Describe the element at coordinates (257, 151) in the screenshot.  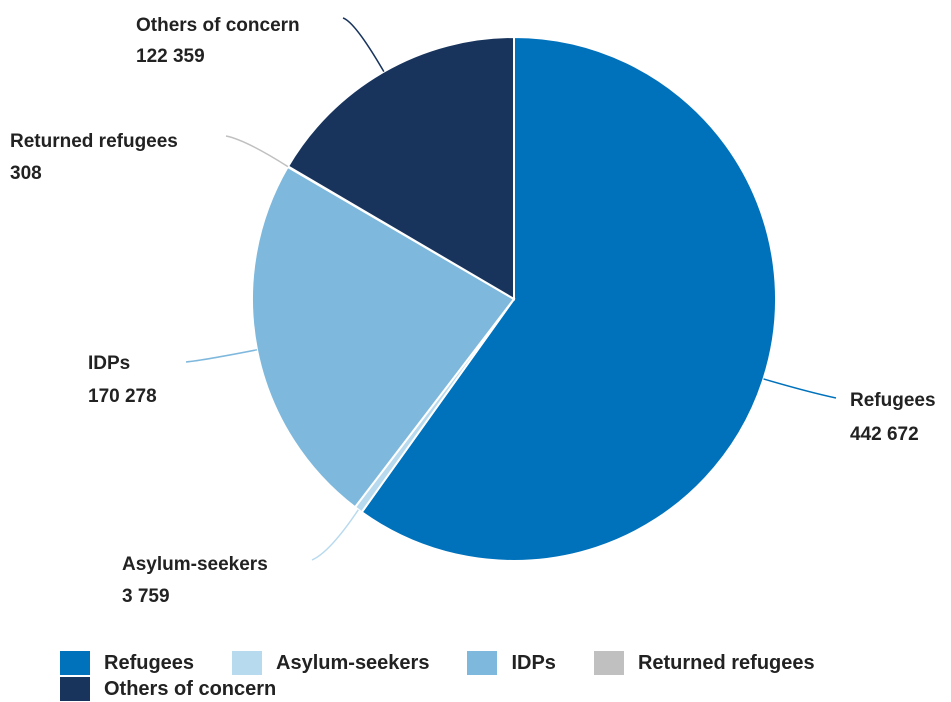
I see `leader-line-returned-refugees` at that location.